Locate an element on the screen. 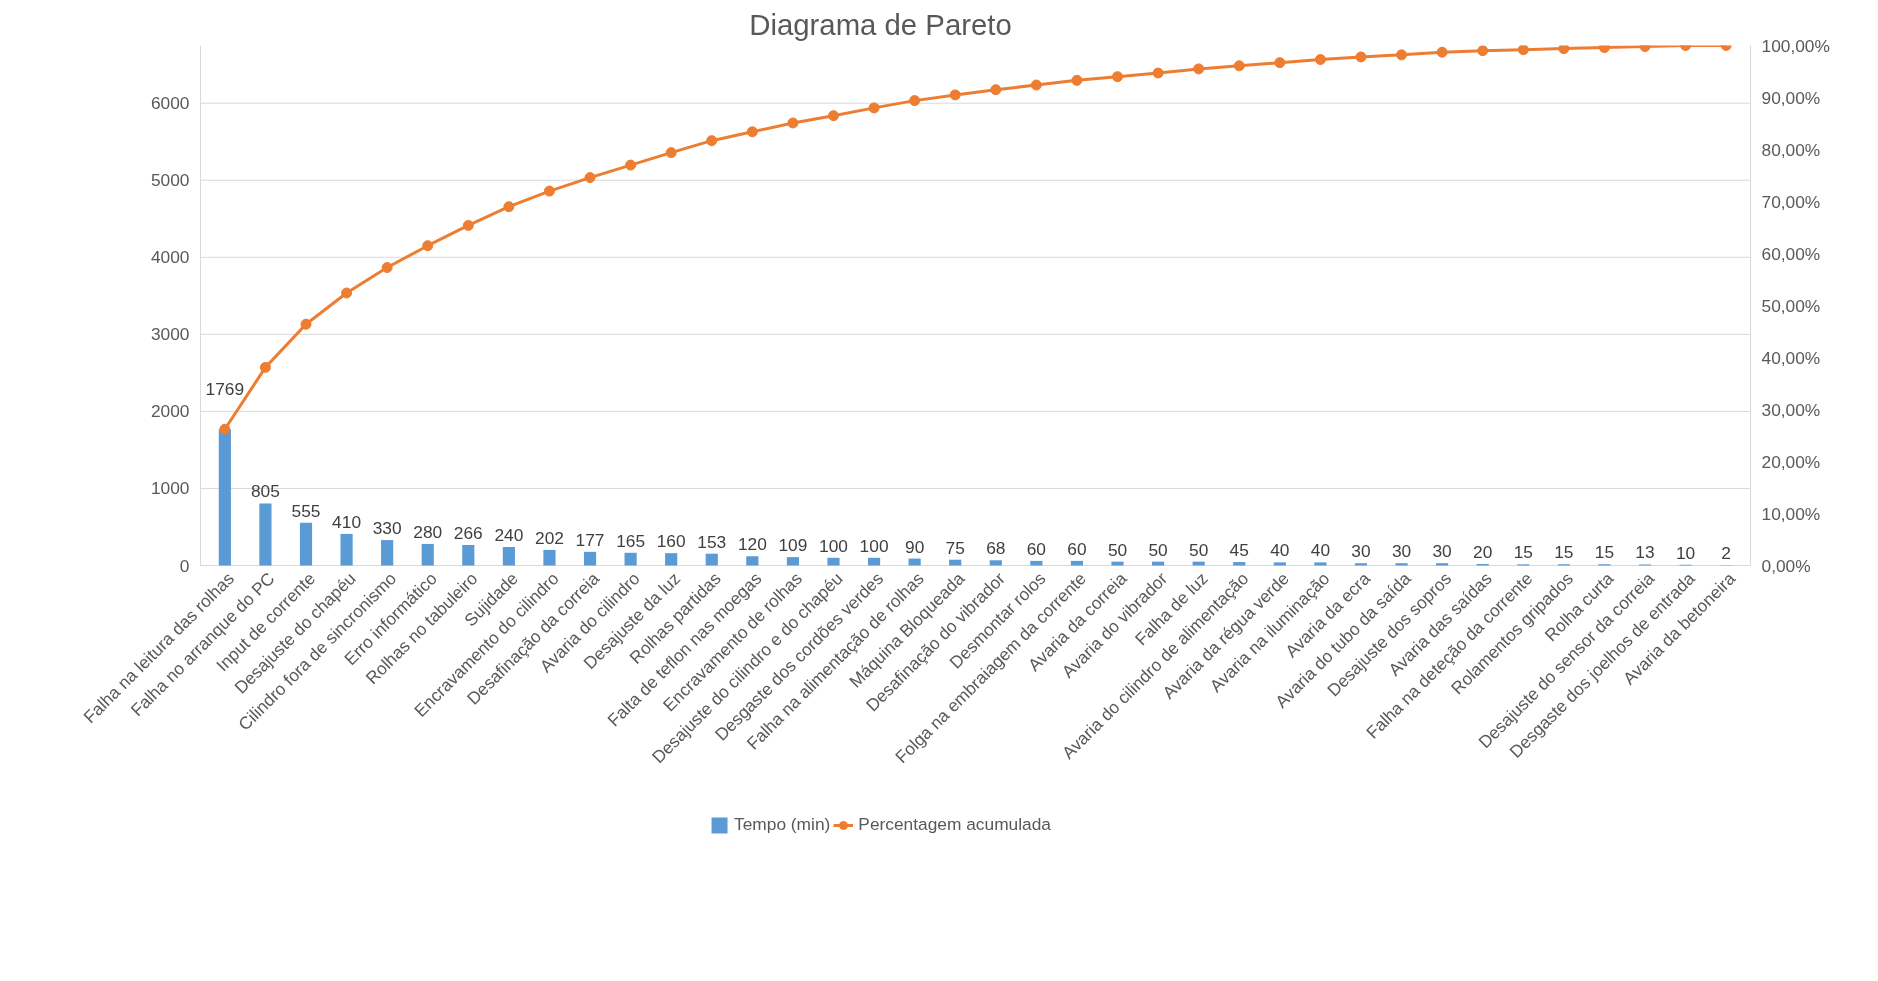  y2-tick-label: 100,00% is located at coordinates (1795, 45).